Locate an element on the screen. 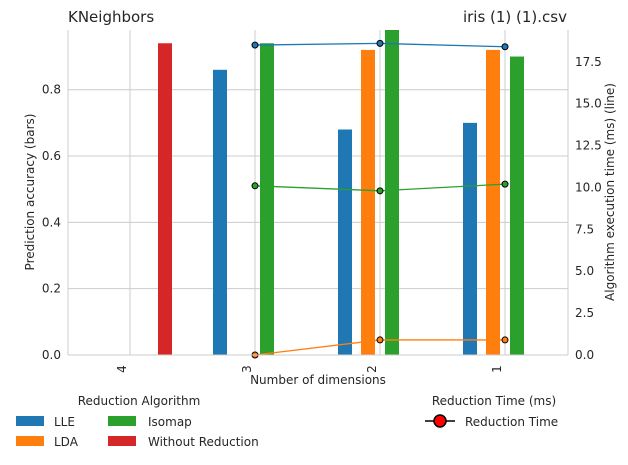 Image resolution: width=628 pixels, height=465 pixels. legend-label-without-reduction: Without Reduction is located at coordinates (203, 442).